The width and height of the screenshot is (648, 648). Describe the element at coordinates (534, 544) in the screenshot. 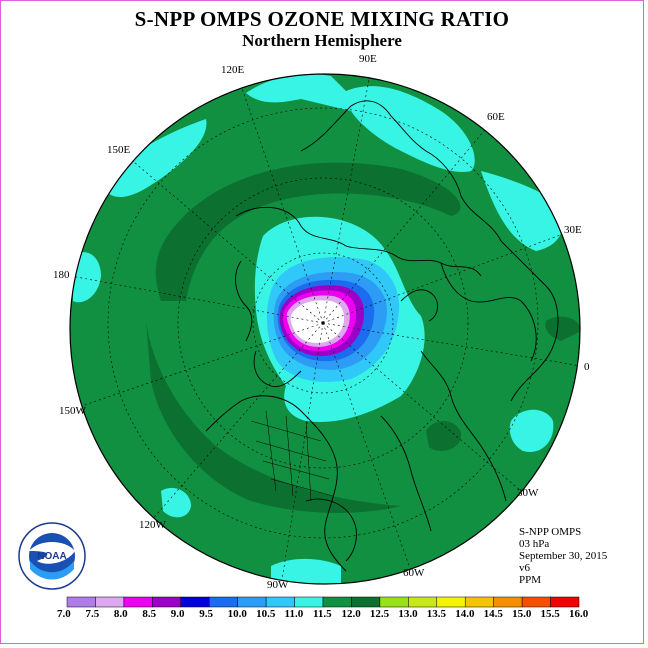

I see `info-pressure: 03 hPa` at that location.